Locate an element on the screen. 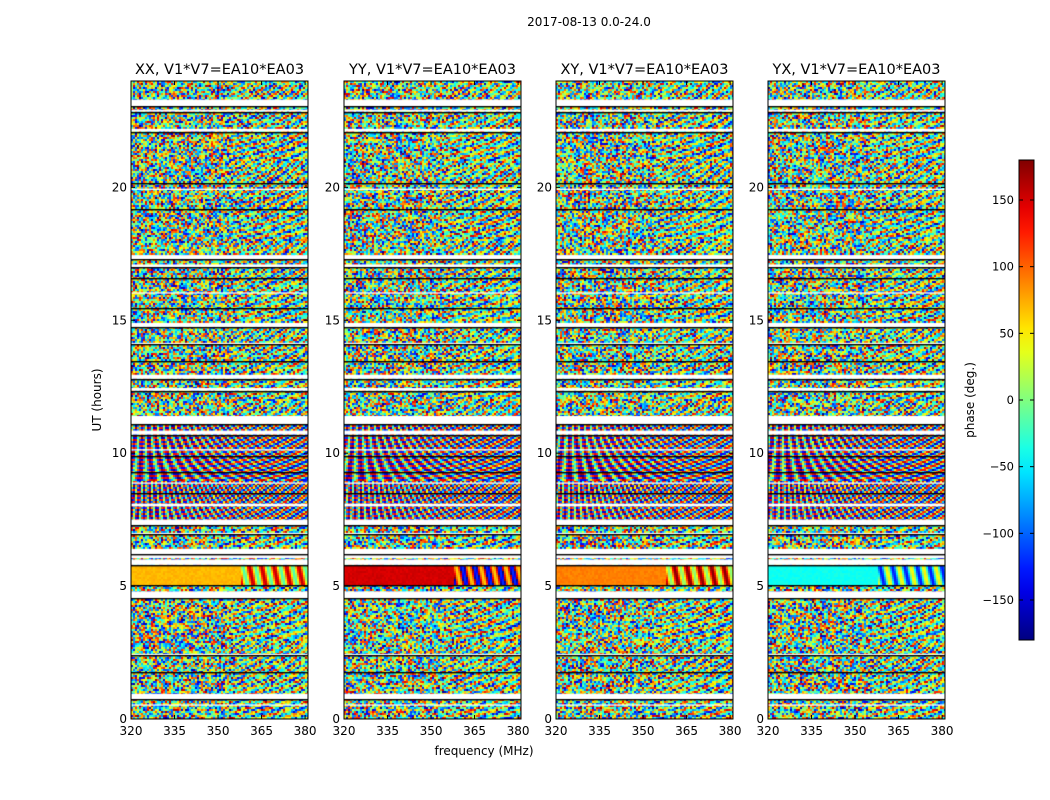 The height and width of the screenshot is (800, 1050). colorbar-tick-label: 100 is located at coordinates (1003, 267).